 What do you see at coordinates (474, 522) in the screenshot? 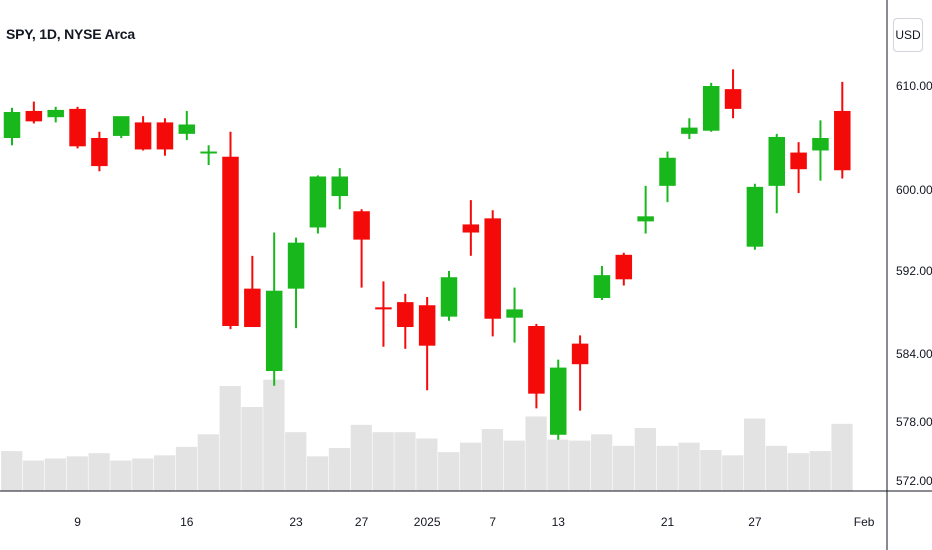
I see `time-axis: 9 16 23 27 2025 7 13 21 27 Feb` at bounding box center [474, 522].